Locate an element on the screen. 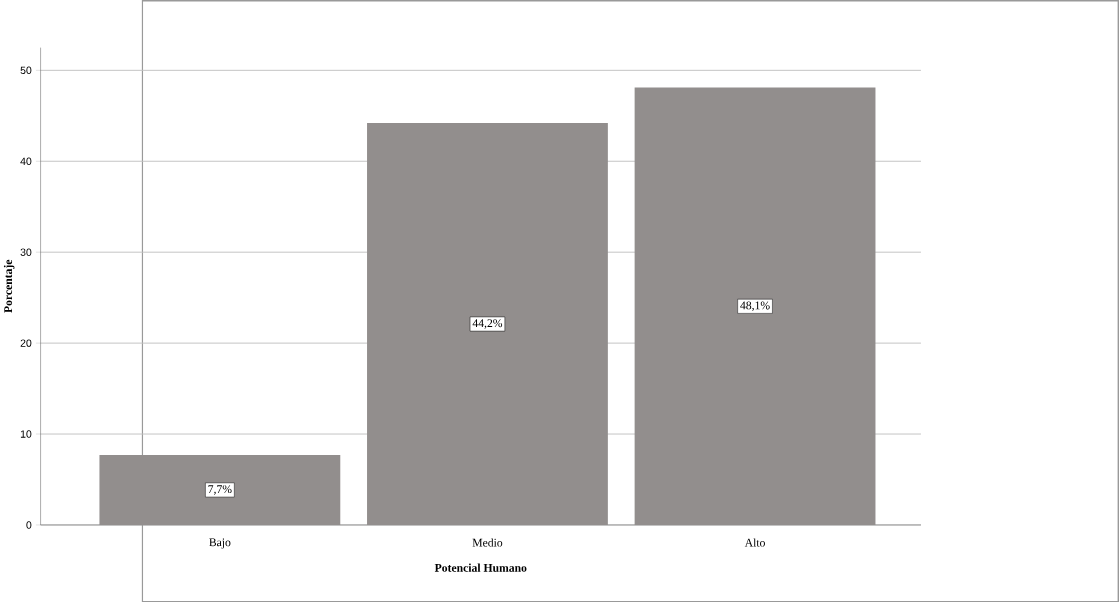  x-tick-label: Alto is located at coordinates (754, 542).